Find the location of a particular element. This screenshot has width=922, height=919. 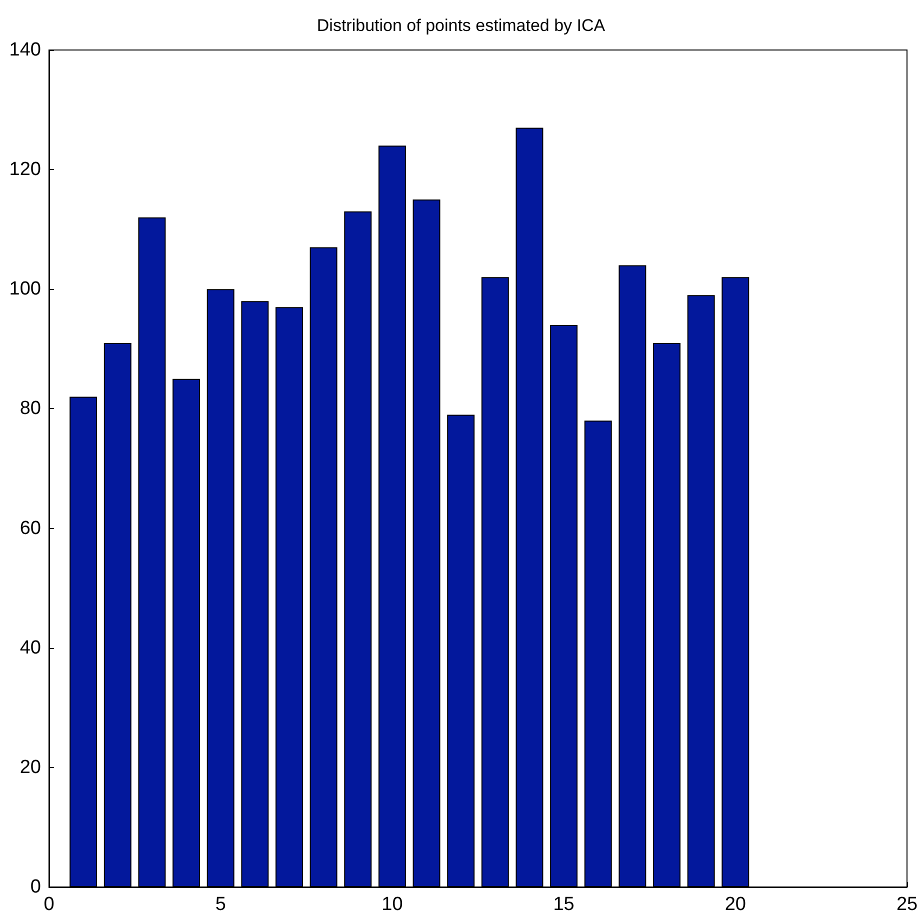

x-tick-label: 10 is located at coordinates (392, 904).